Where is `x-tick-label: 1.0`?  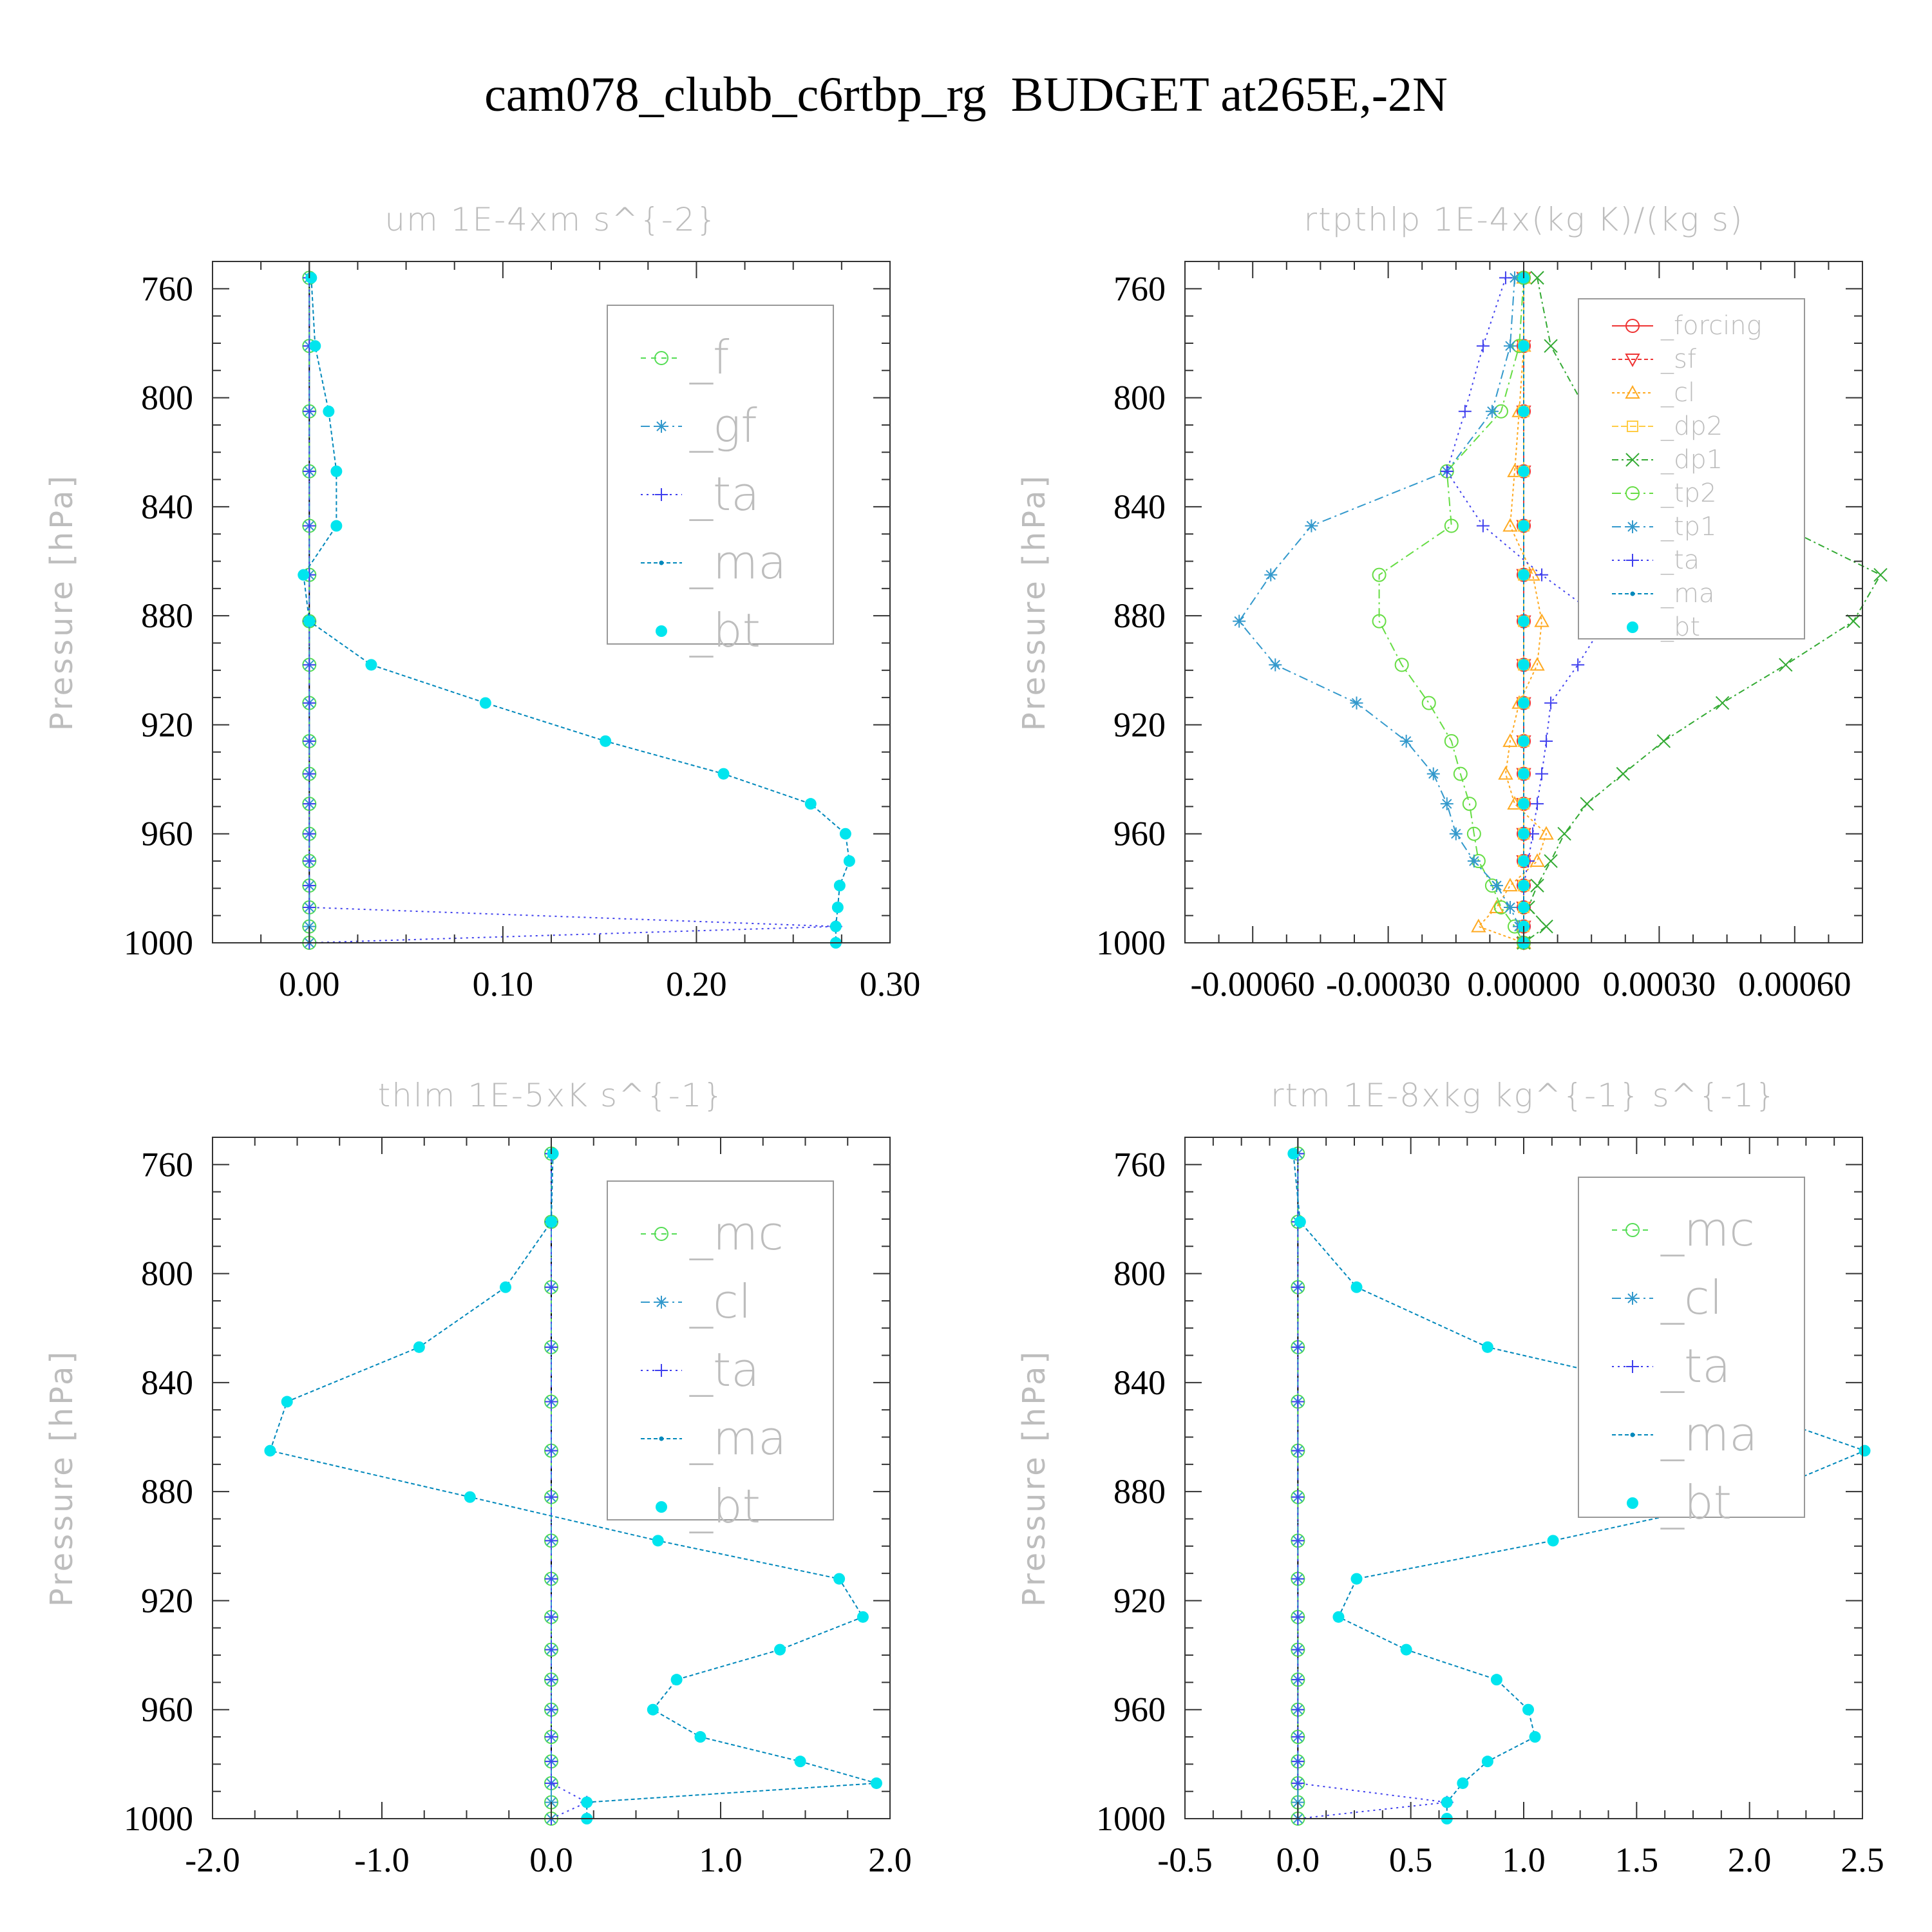
x-tick-label: 1.0 is located at coordinates (1524, 1860).